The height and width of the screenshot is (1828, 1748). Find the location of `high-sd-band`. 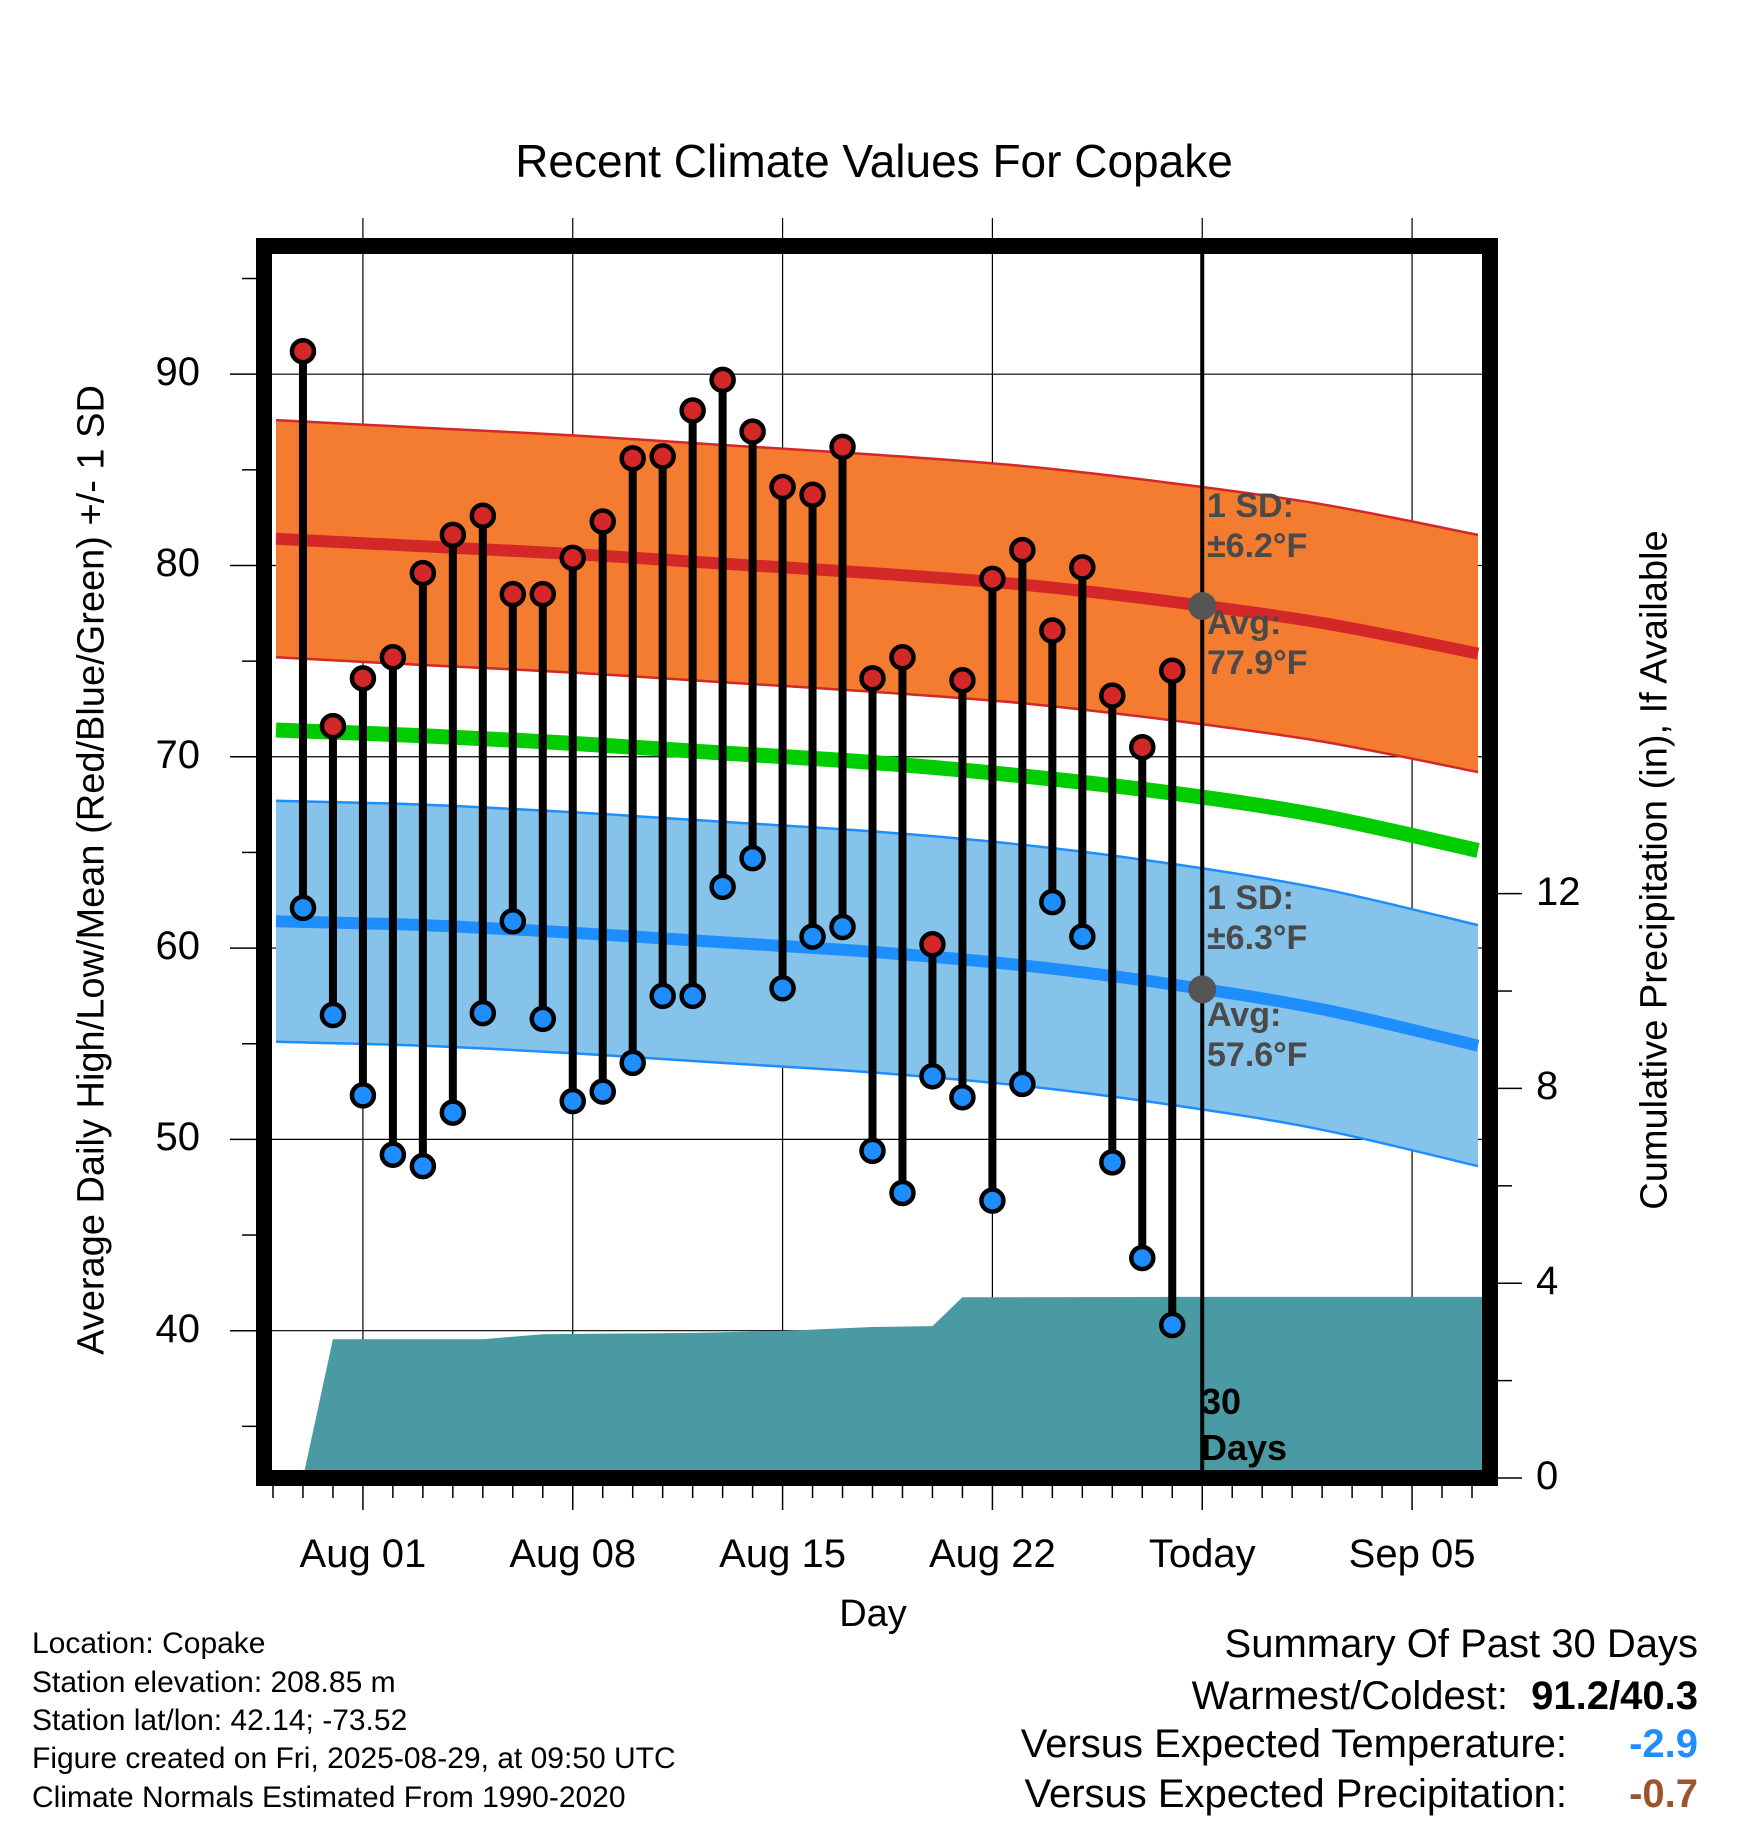

high-sd-band is located at coordinates (877, 596).